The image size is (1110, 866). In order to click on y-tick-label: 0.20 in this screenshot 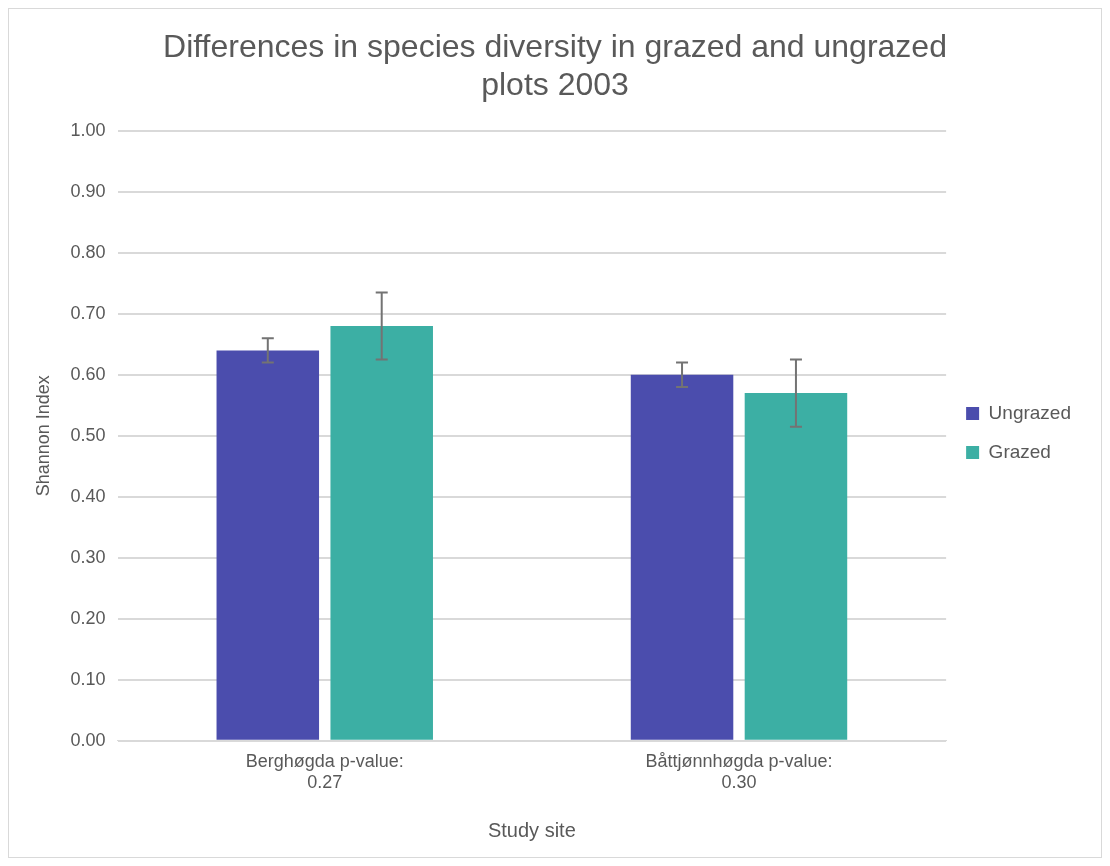, I will do `click(88, 617)`.